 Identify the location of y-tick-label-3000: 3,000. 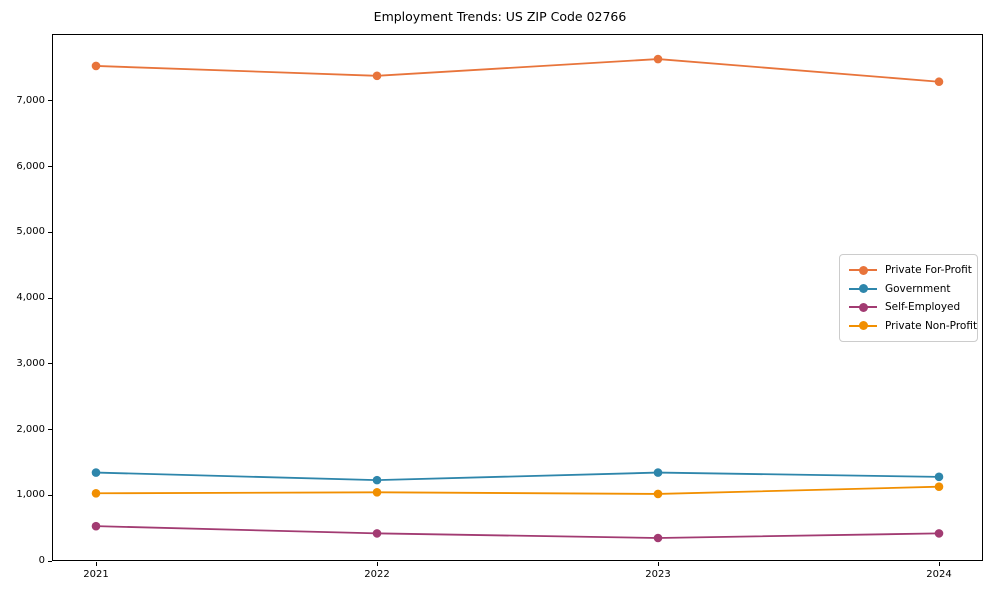
(30, 363).